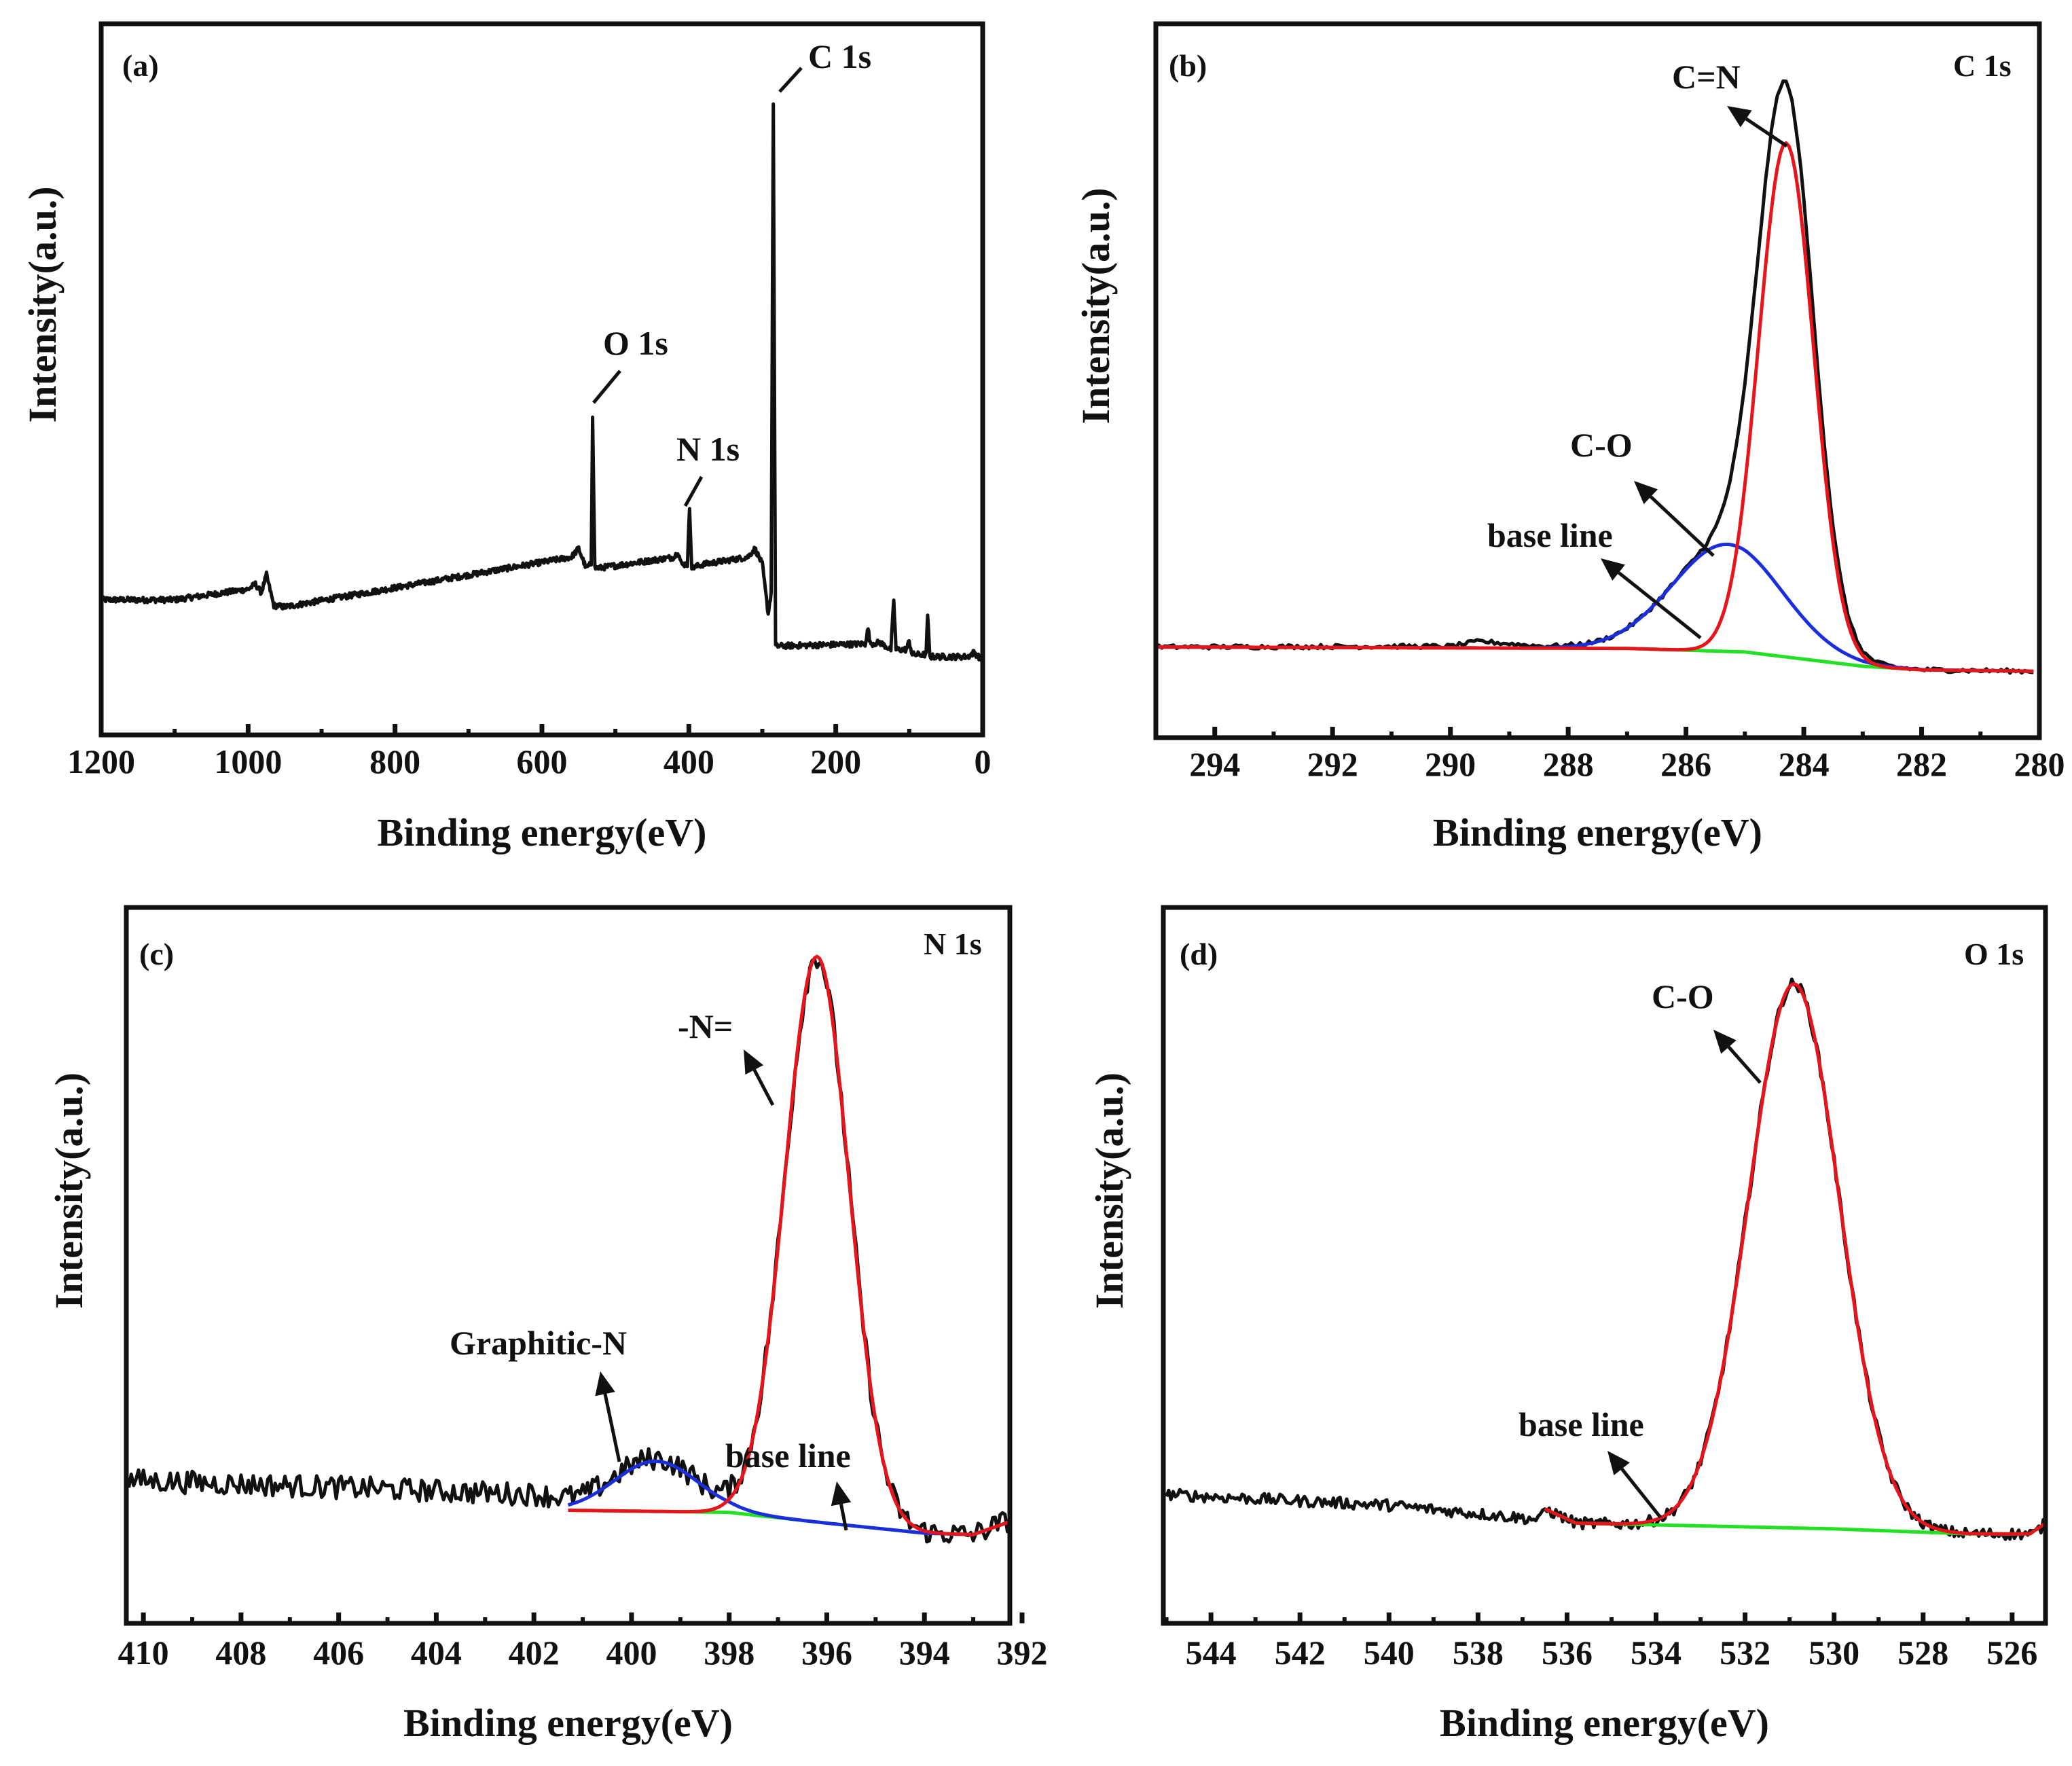  I want to click on fit-component-c-n, so click(1595, 407).